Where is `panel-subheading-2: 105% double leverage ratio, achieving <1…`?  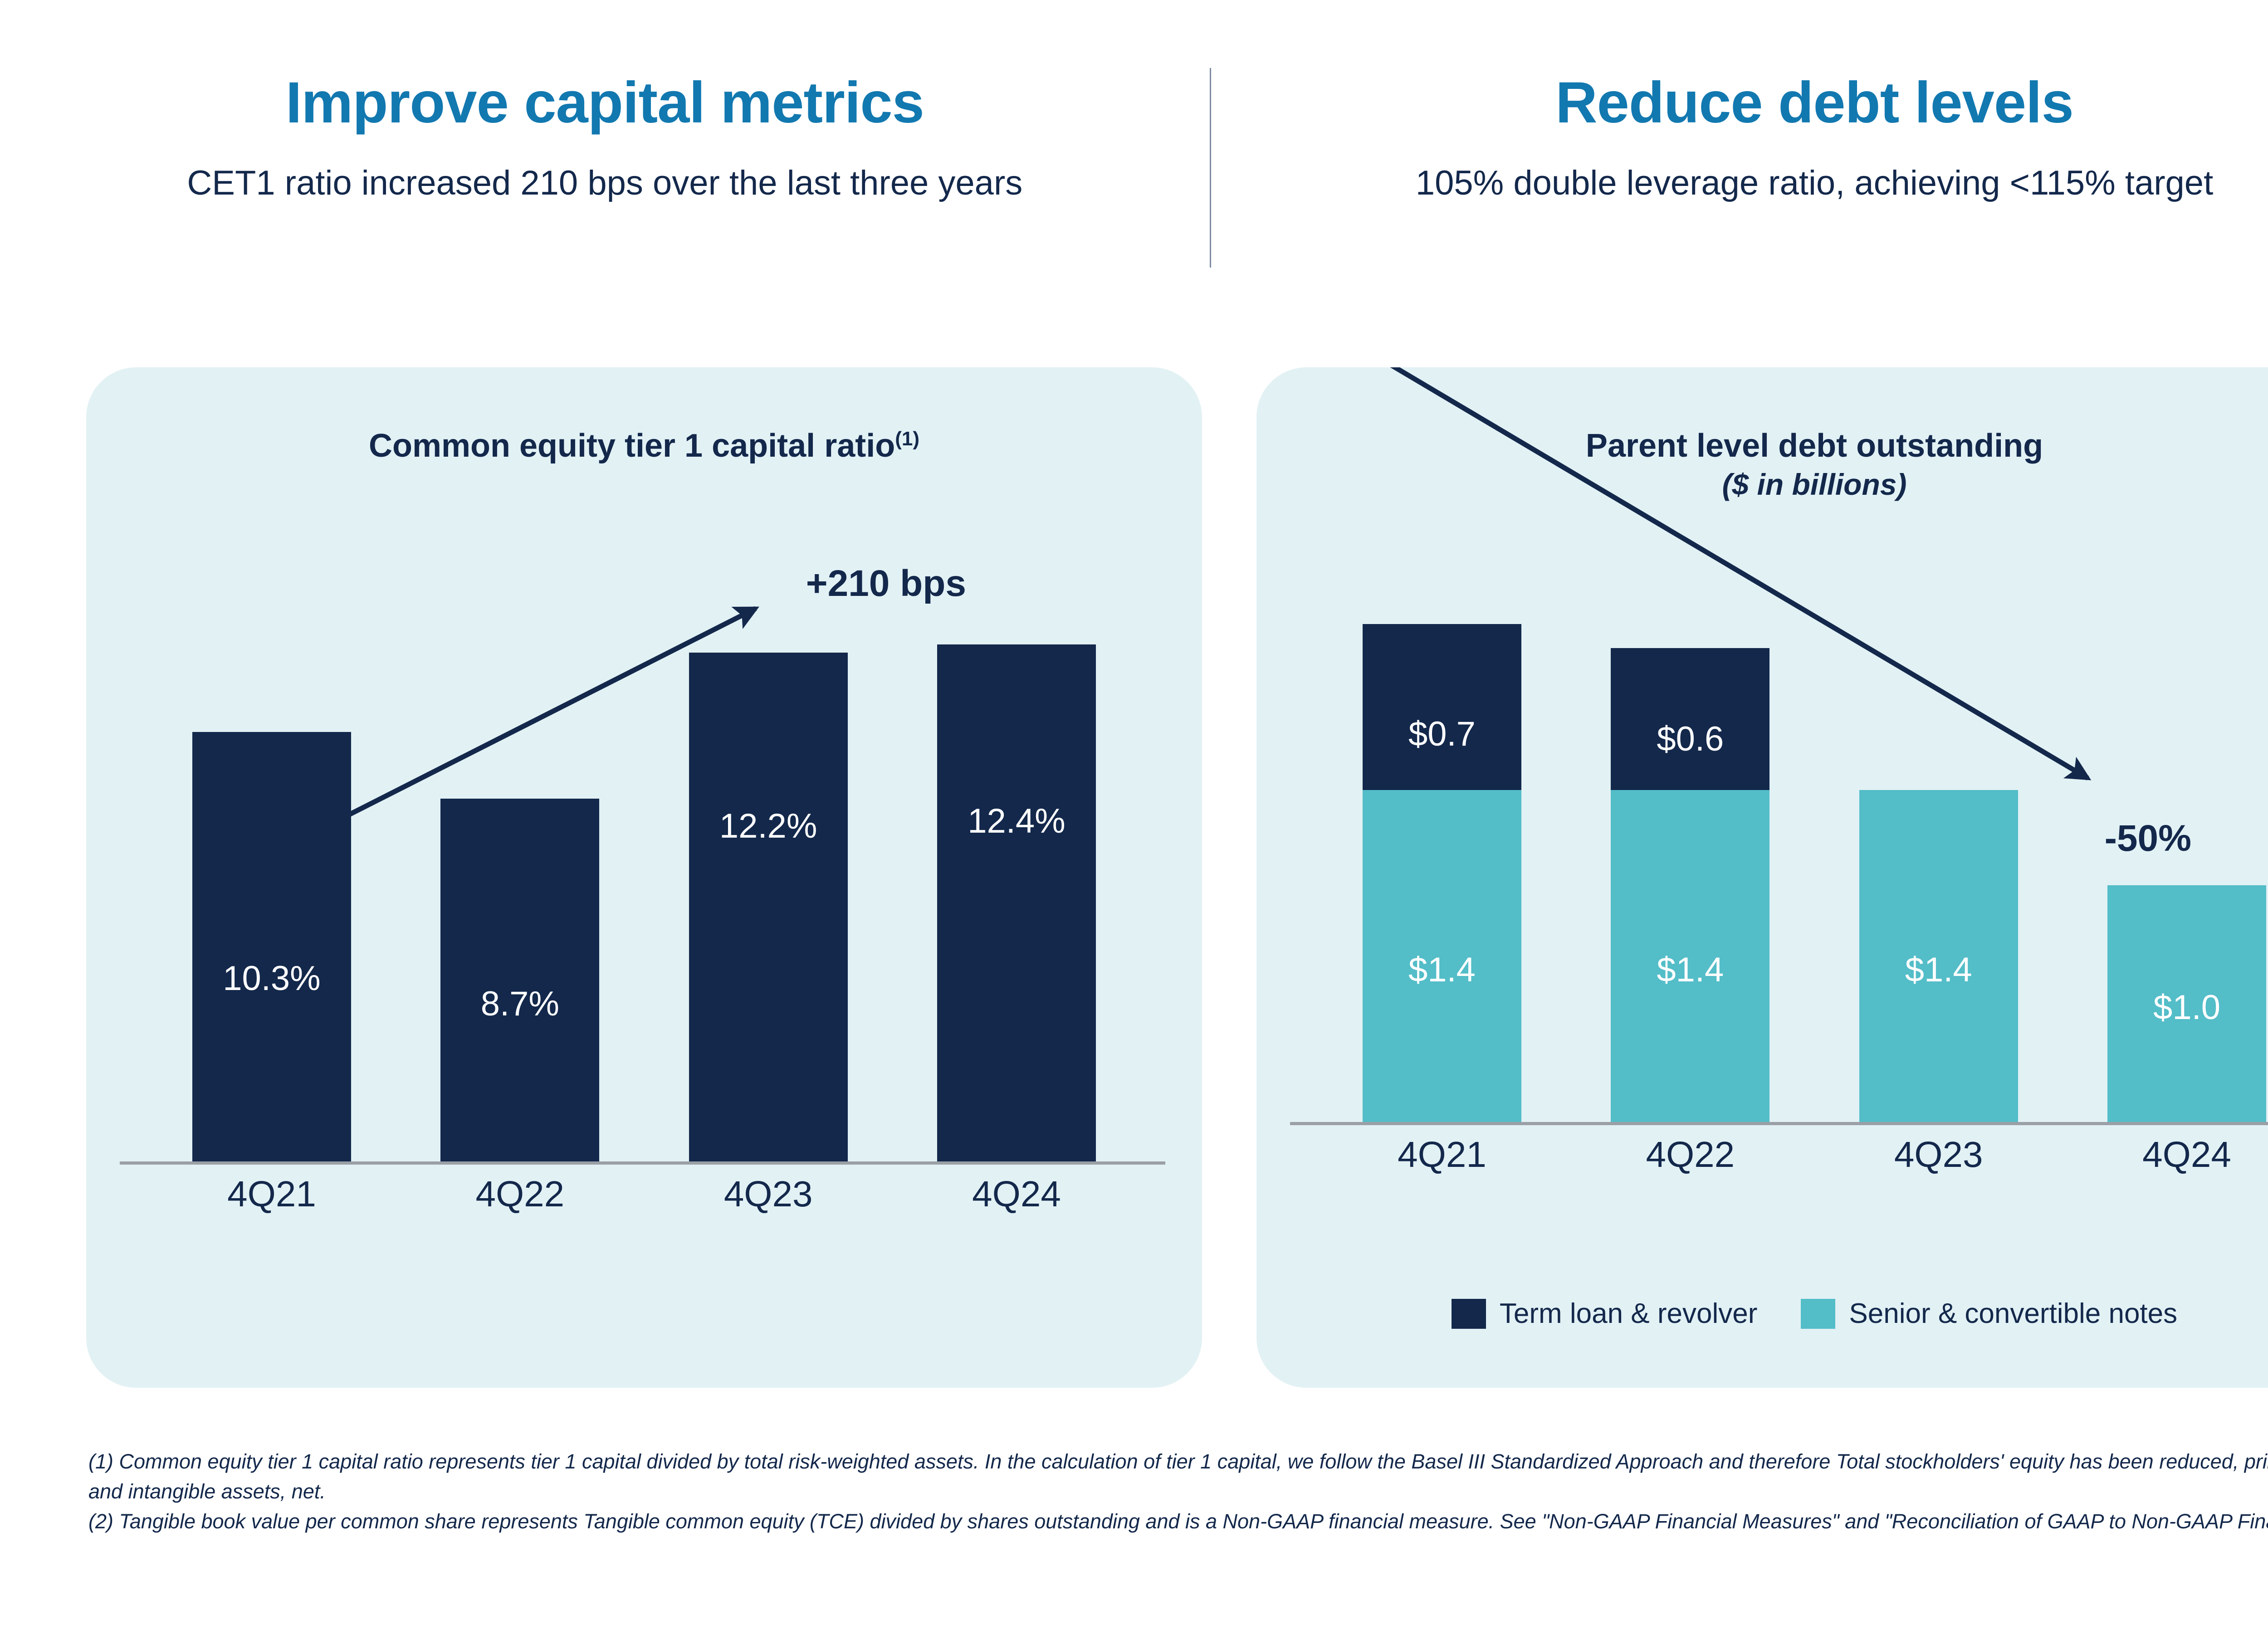
panel-subheading-2: 105% double leverage ratio, achieving <1… is located at coordinates (1815, 183).